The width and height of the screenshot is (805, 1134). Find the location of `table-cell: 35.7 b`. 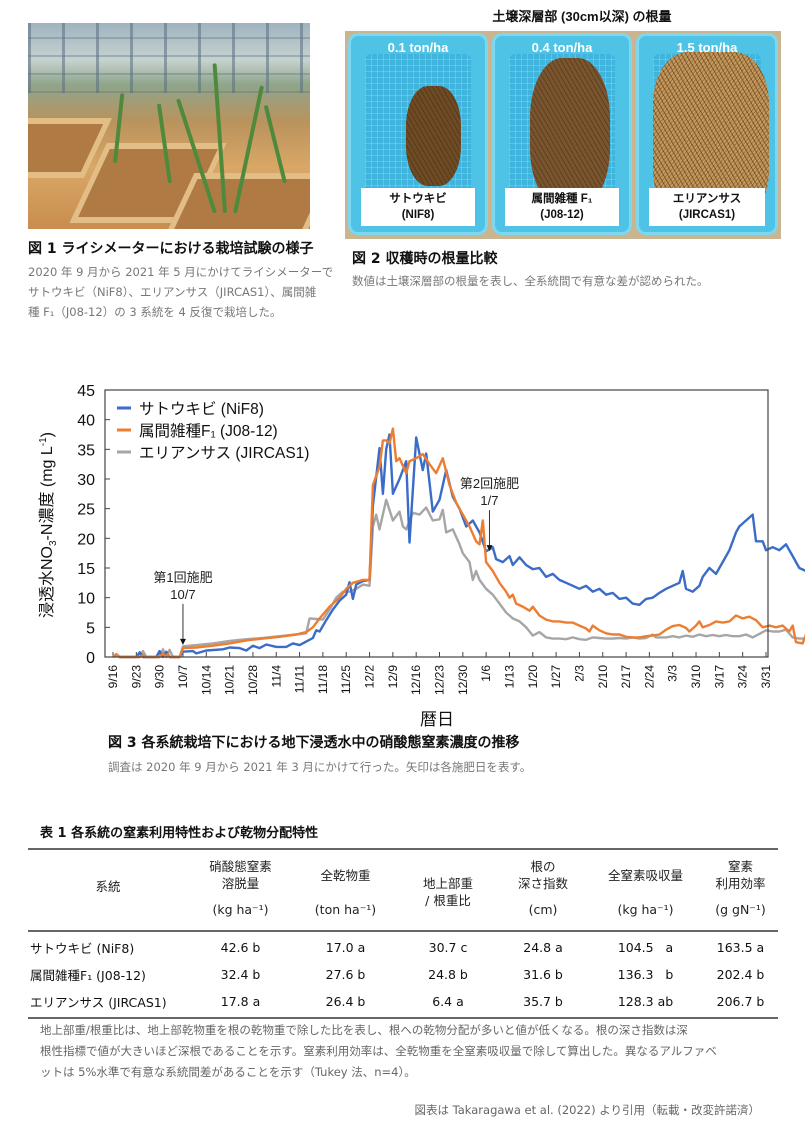

table-cell: 35.7 b is located at coordinates (543, 1001).